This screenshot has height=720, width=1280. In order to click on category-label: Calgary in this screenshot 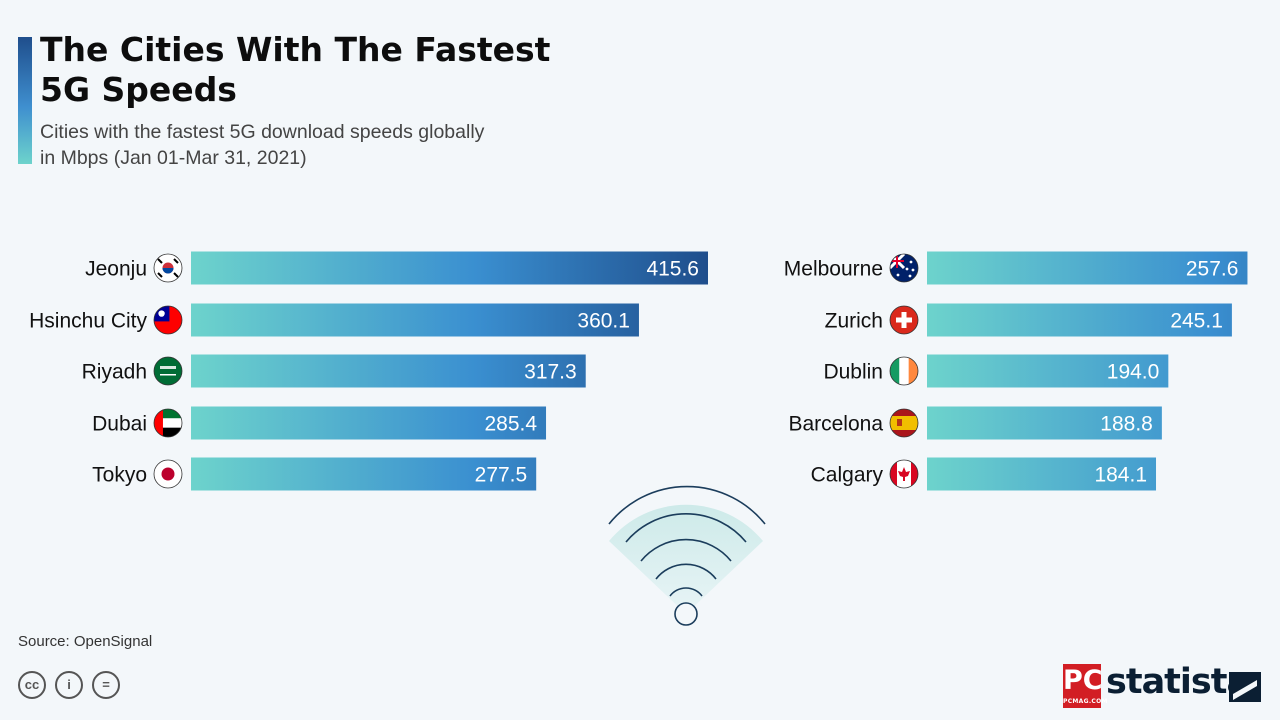, I will do `click(847, 475)`.